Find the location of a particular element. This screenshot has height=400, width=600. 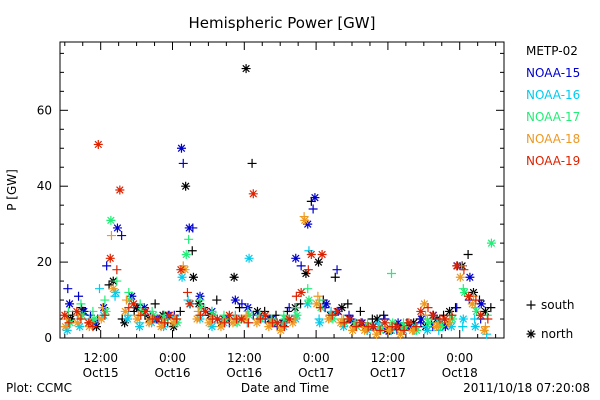

legend-entry: NOAA-17 is located at coordinates (553, 117).